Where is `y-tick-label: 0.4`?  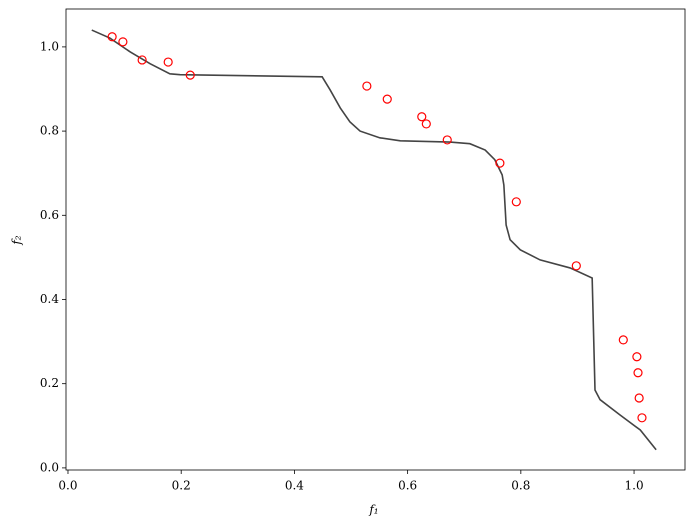 y-tick-label: 0.4 is located at coordinates (49, 299).